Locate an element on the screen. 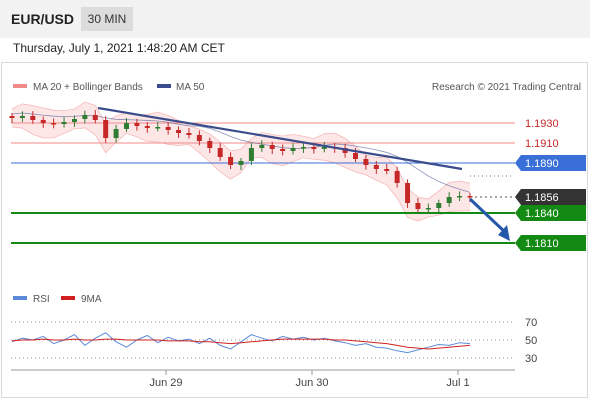  level-tag-1.1856 is located at coordinates (550, 197).